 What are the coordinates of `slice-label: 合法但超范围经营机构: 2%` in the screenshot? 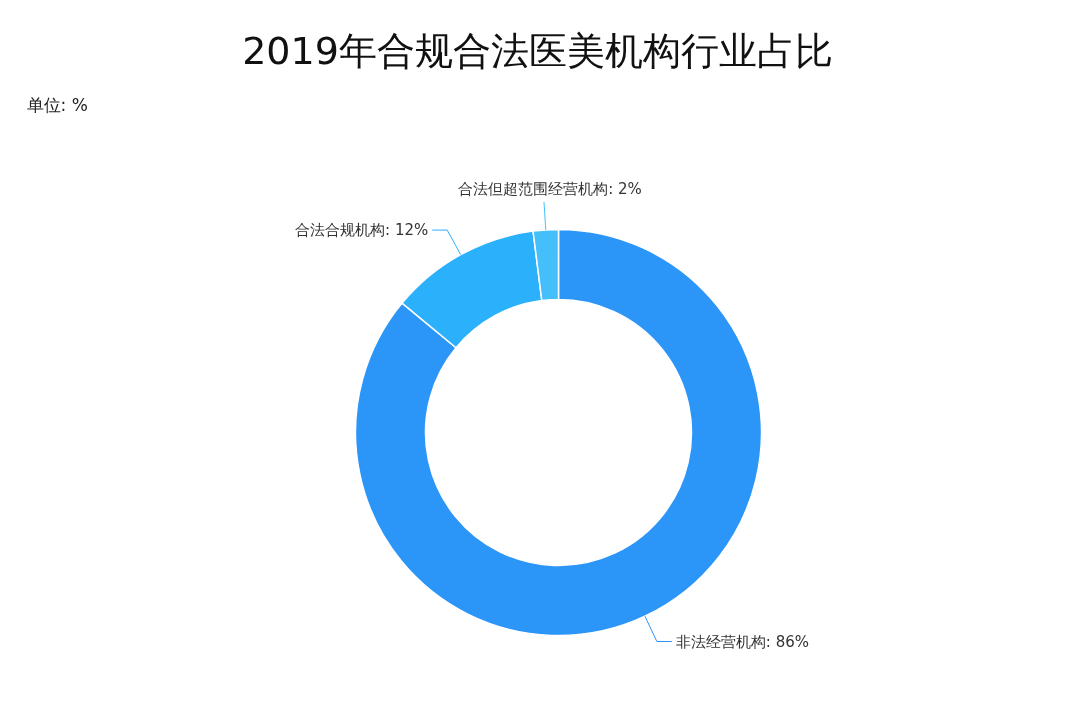 It's located at (550, 188).